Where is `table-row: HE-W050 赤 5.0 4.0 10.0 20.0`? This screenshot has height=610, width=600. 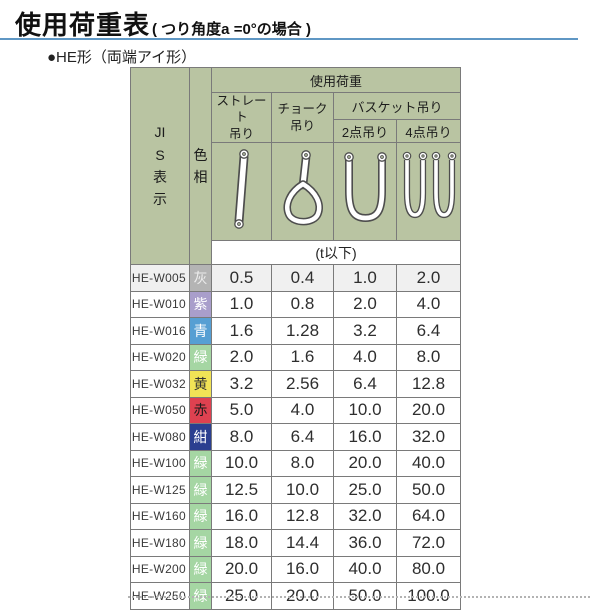 table-row: HE-W050 赤 5.0 4.0 10.0 20.0 is located at coordinates (295, 410).